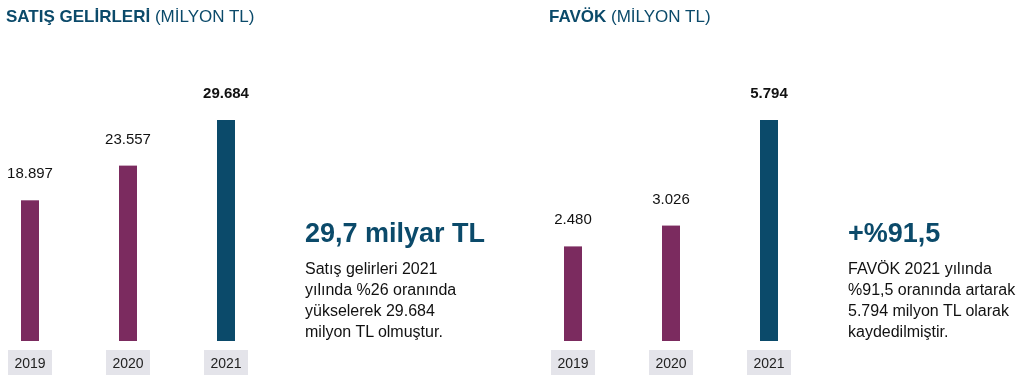  I want to click on chart-title: FAVÖK, so click(578, 16).